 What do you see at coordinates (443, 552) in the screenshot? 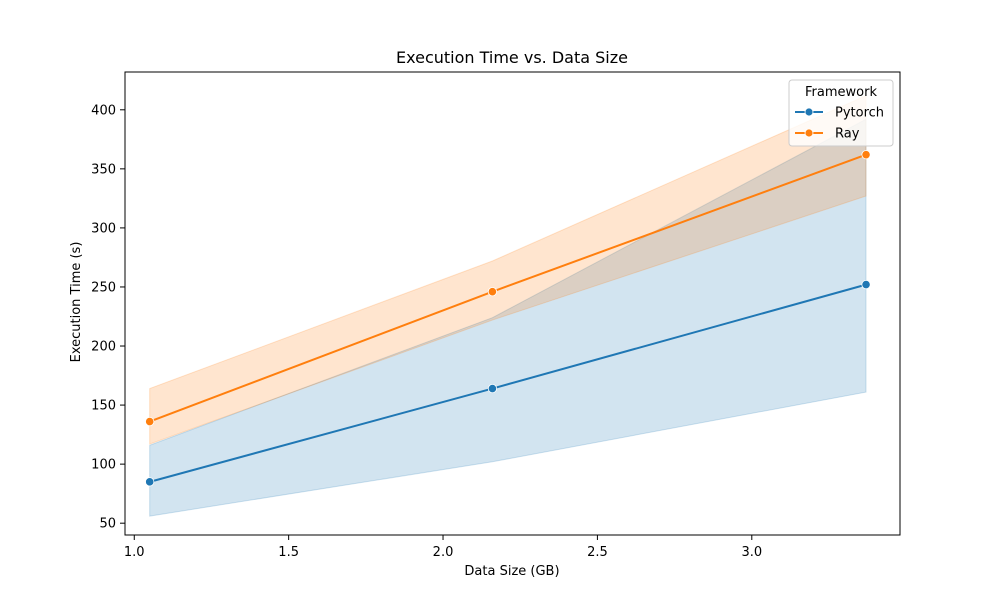
I see `x-tick-label: 2.0` at bounding box center [443, 552].